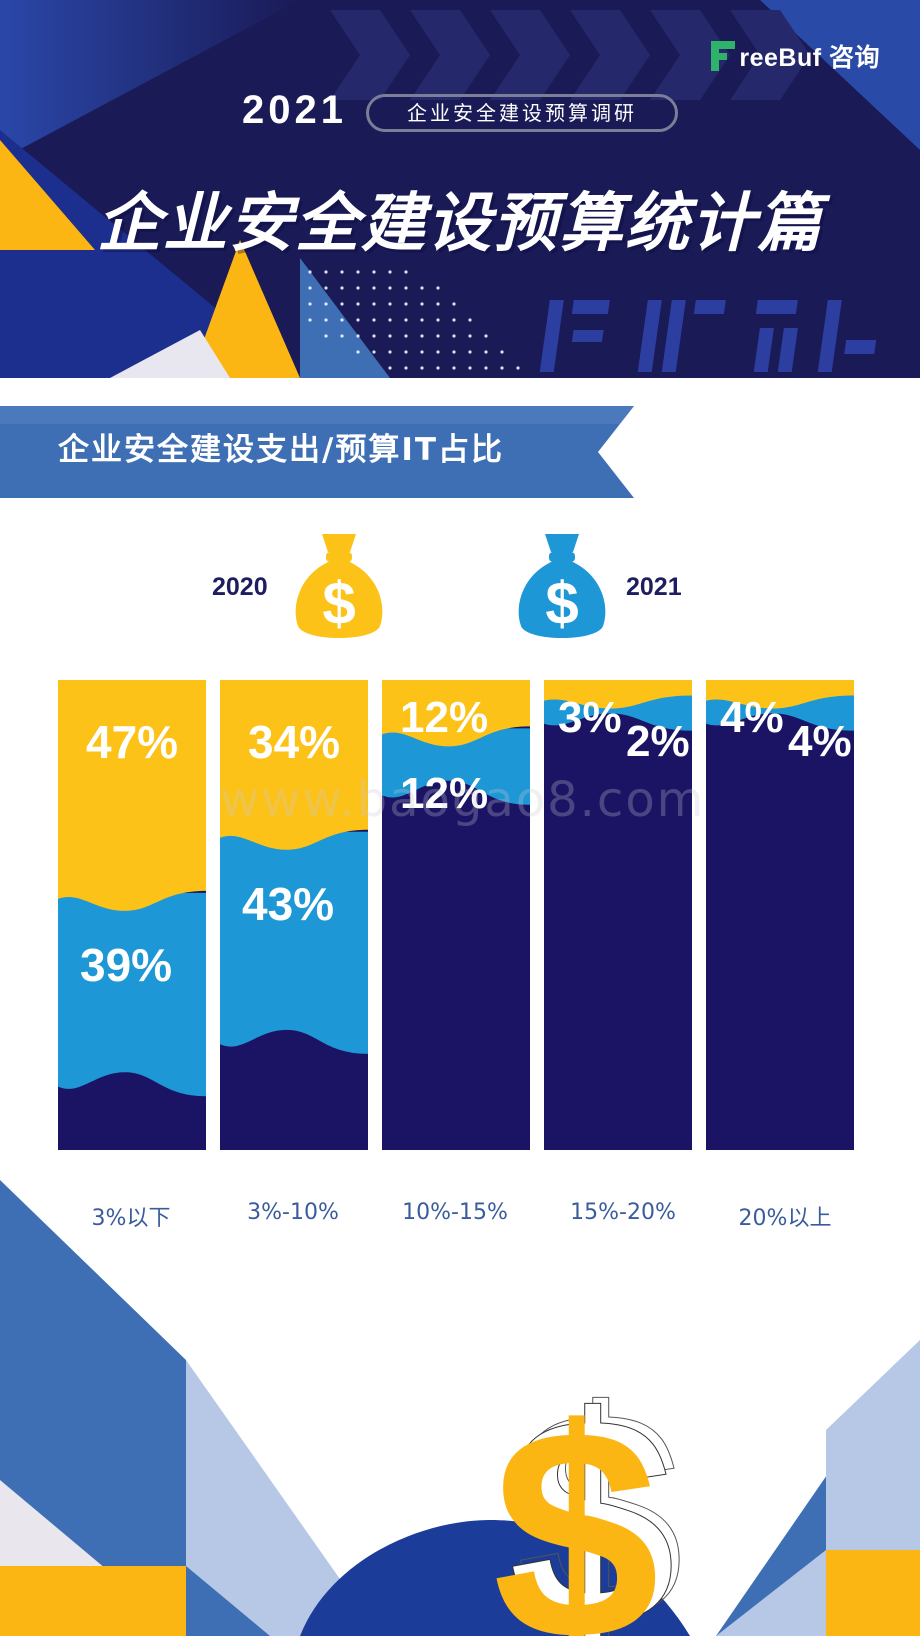 This screenshot has width=920, height=1636. What do you see at coordinates (294, 110) in the screenshot?
I see `report-year: 2021` at bounding box center [294, 110].